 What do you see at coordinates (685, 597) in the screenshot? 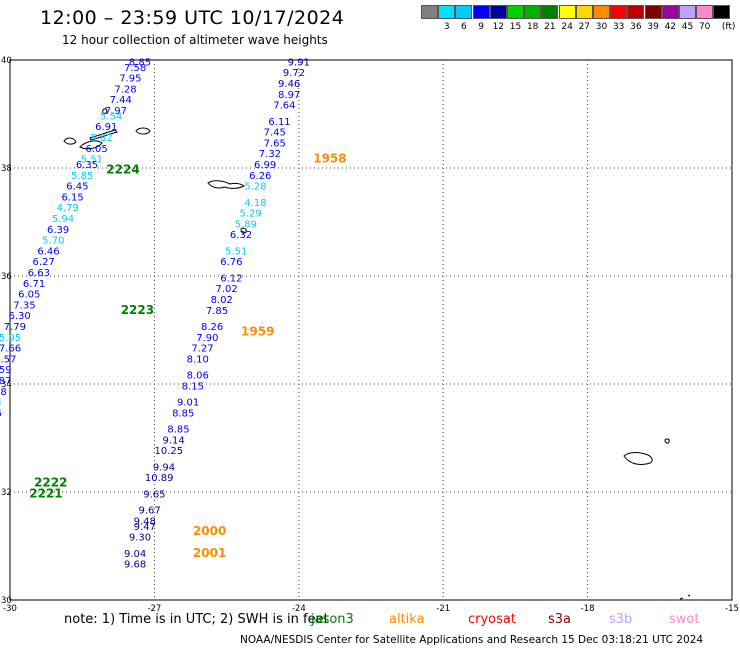
I see `island-selvagens` at bounding box center [685, 597].